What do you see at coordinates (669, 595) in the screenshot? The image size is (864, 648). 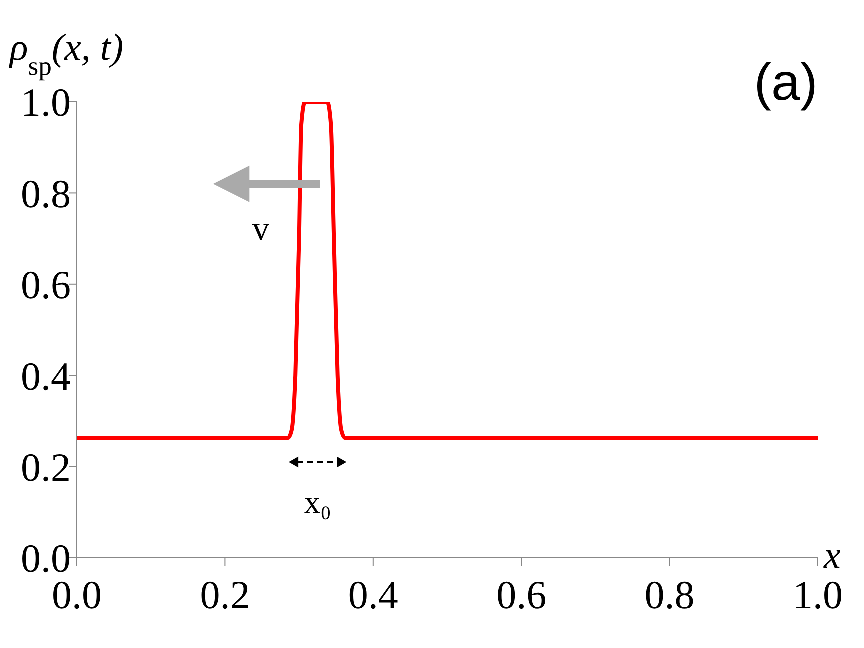 I see `x-tick-label: 0.8` at bounding box center [669, 595].